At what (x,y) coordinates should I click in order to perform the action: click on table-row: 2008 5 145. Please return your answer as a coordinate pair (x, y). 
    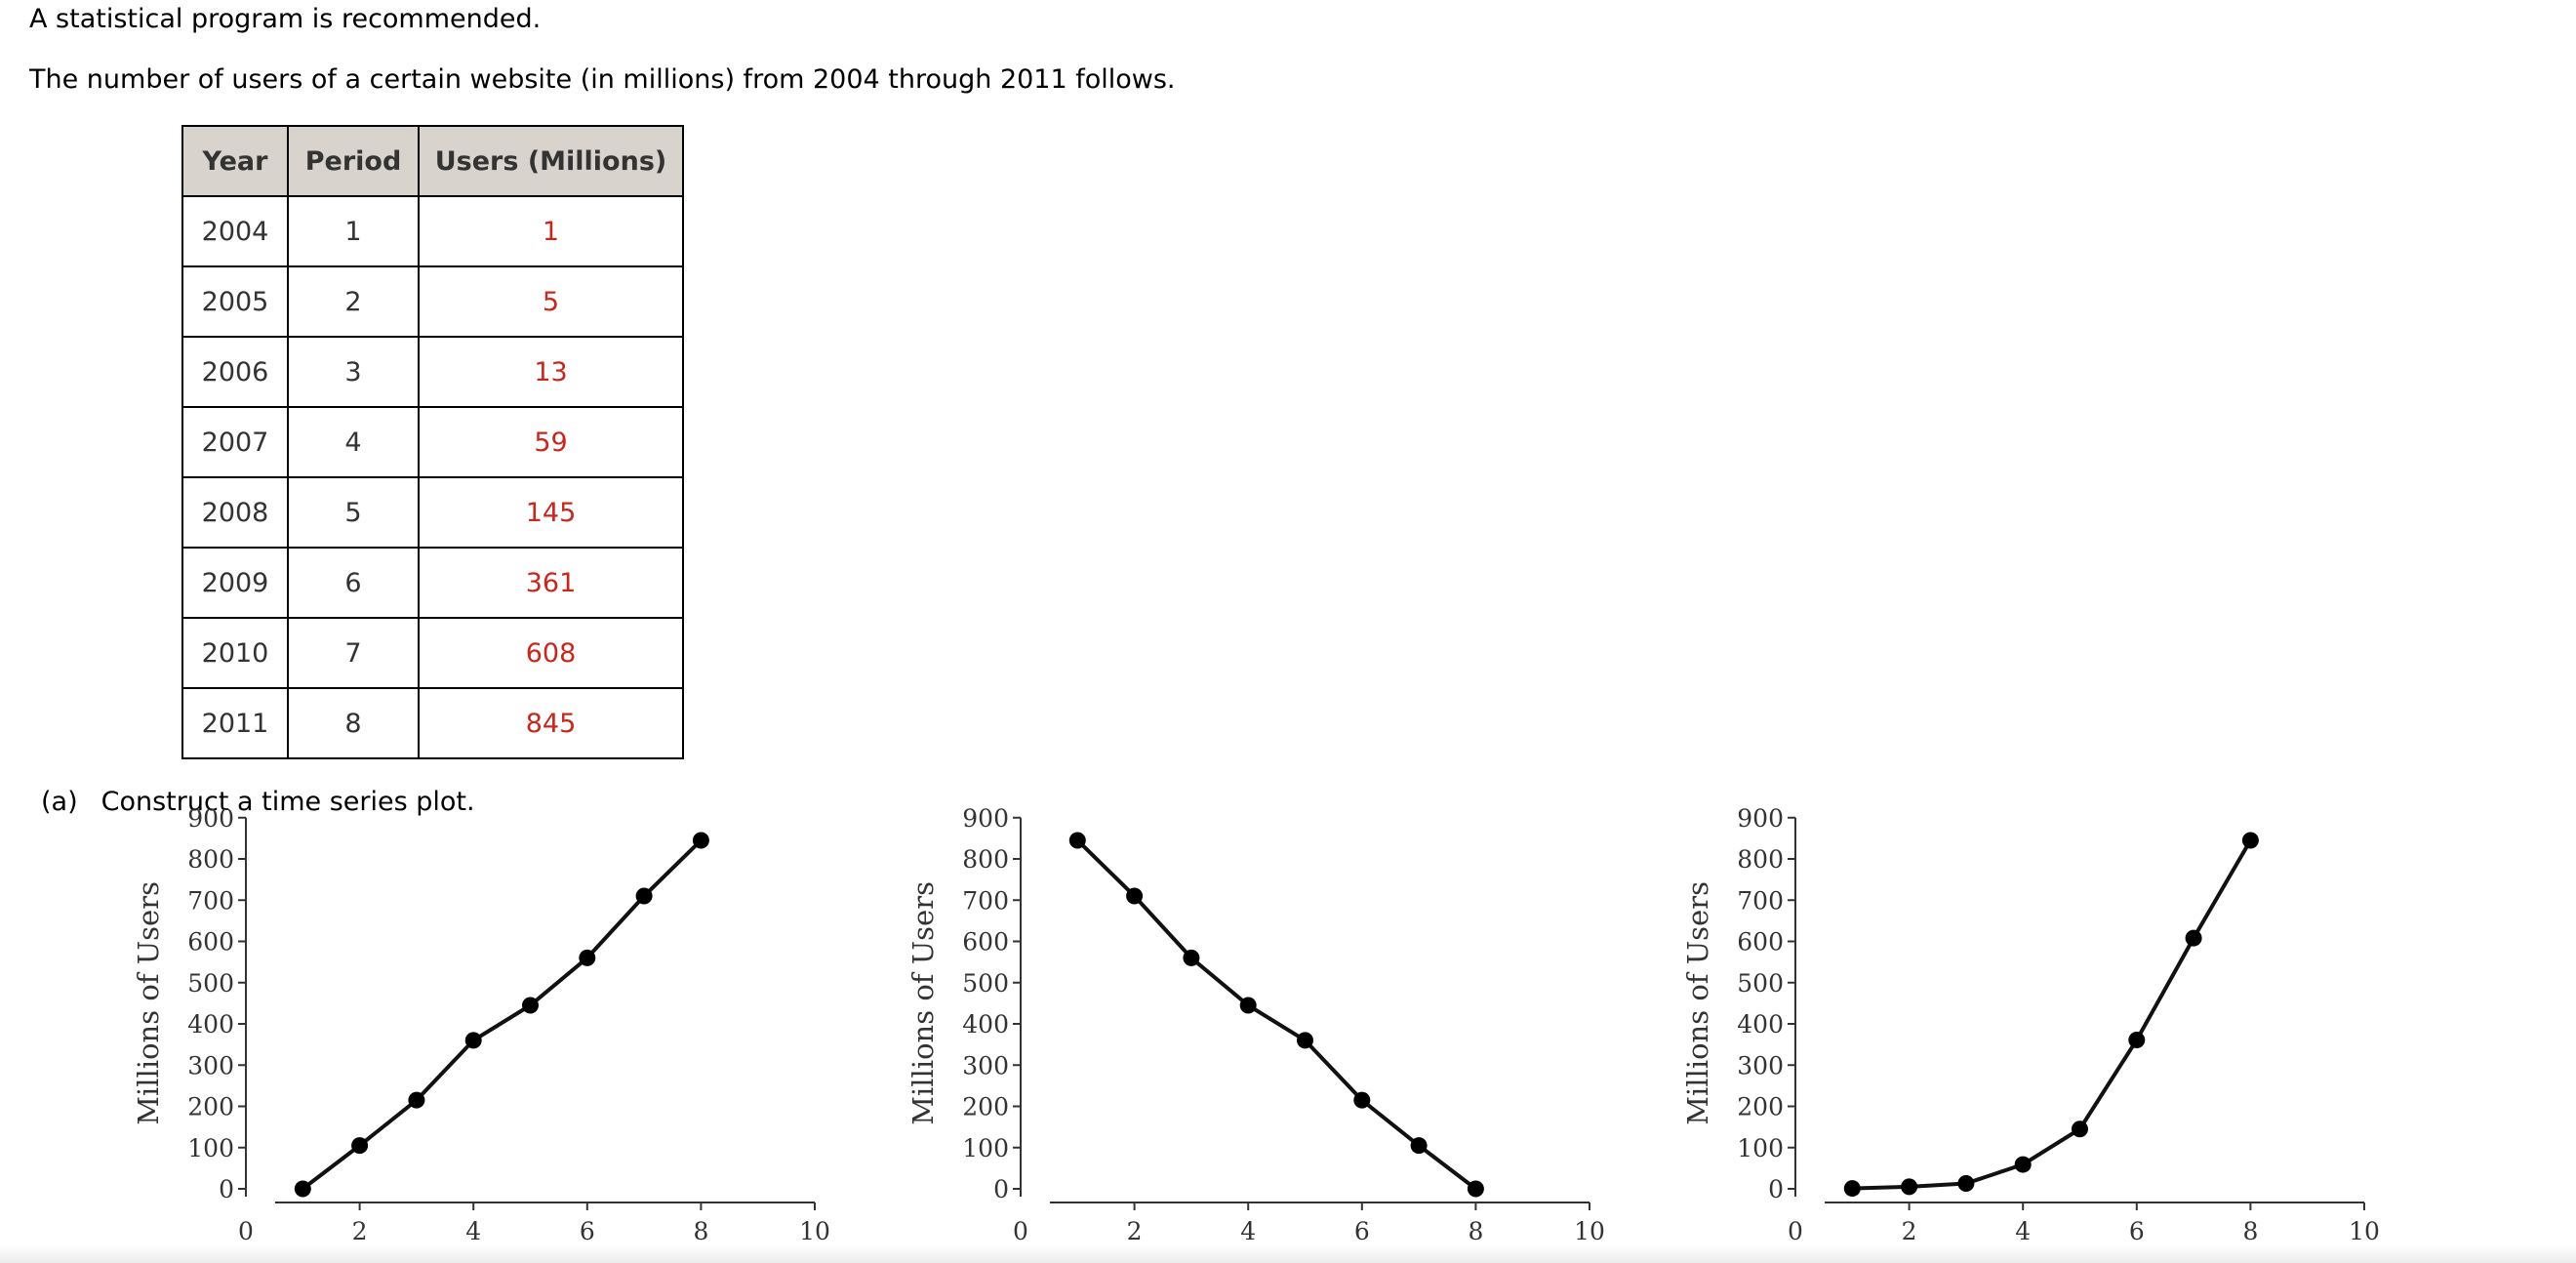
    Looking at the image, I should click on (432, 512).